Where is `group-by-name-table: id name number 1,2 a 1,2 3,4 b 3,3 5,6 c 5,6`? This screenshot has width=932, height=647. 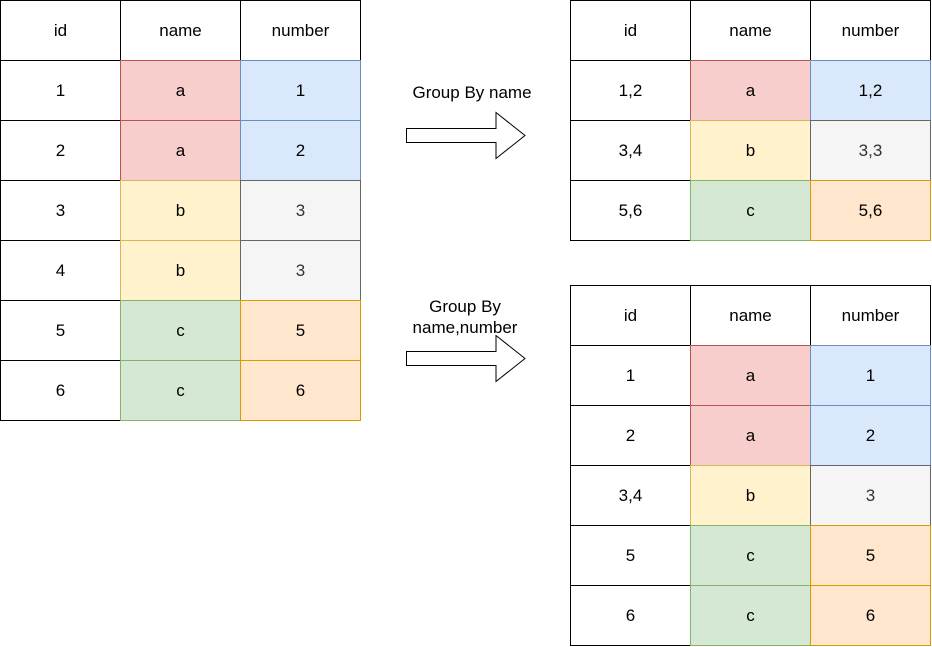
group-by-name-table: id name number 1,2 a 1,2 3,4 b 3,3 5,6 c 5,6 is located at coordinates (750, 120).